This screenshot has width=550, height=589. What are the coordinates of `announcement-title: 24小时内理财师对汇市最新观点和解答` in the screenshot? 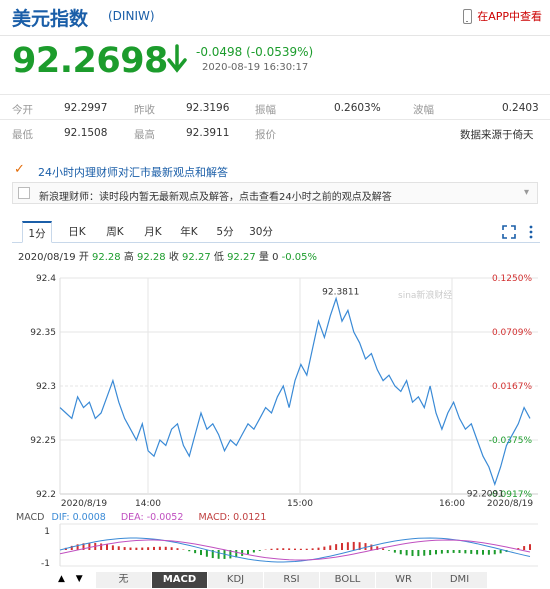 It's located at (133, 172).